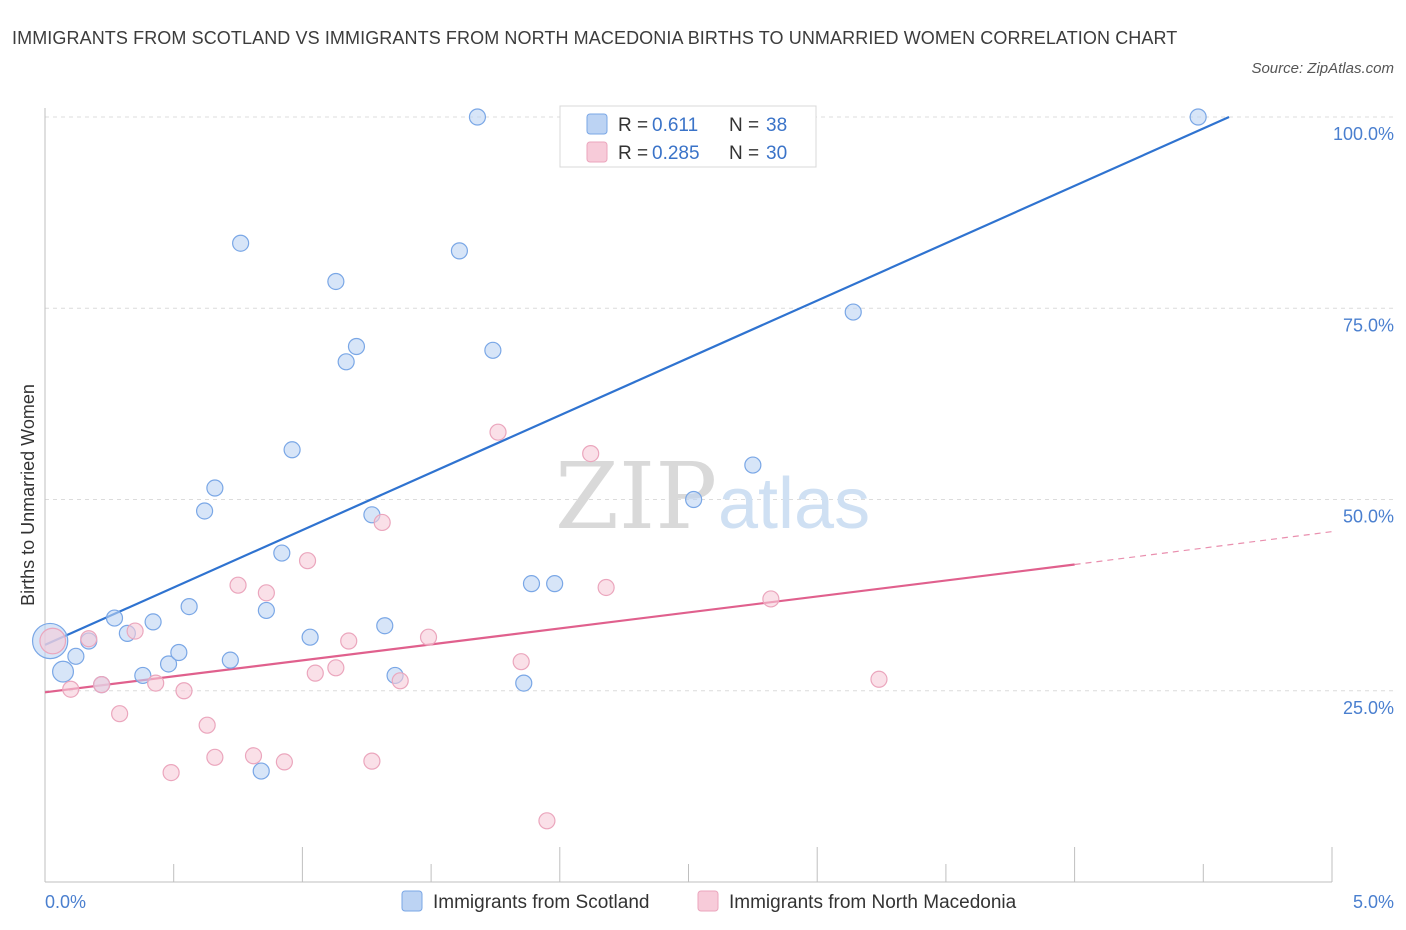 Image resolution: width=1406 pixels, height=930 pixels. Describe the element at coordinates (1363, 134) in the screenshot. I see `y-tick-label-100: 100.0%` at that location.